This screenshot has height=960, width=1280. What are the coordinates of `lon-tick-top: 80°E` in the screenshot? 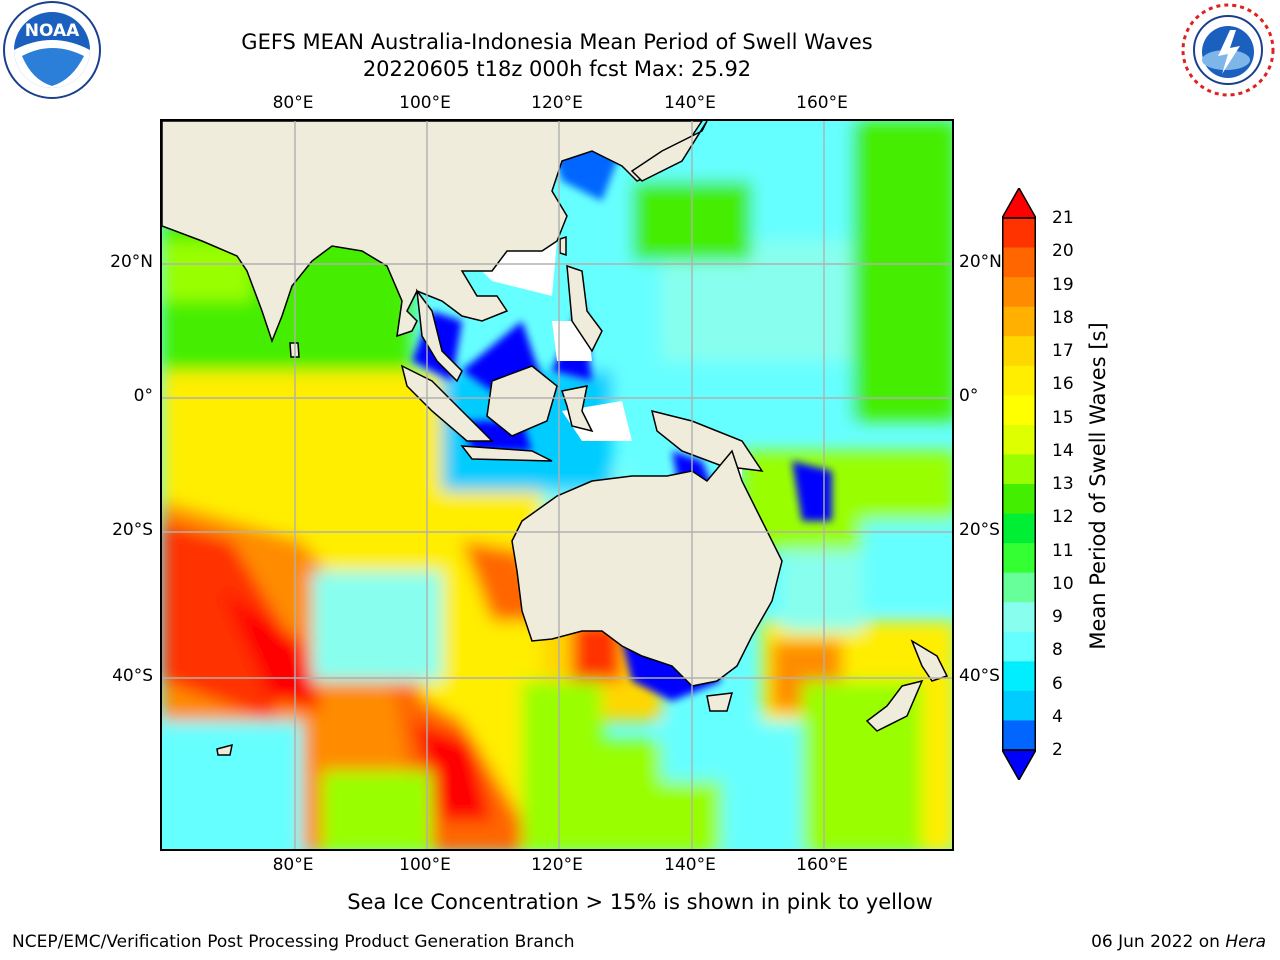 It's located at (293, 103).